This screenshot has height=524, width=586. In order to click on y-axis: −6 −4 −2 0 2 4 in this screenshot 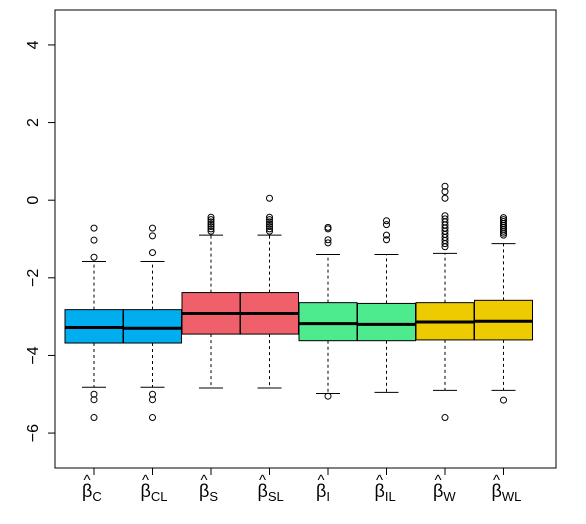, I will do `click(40, 241)`.